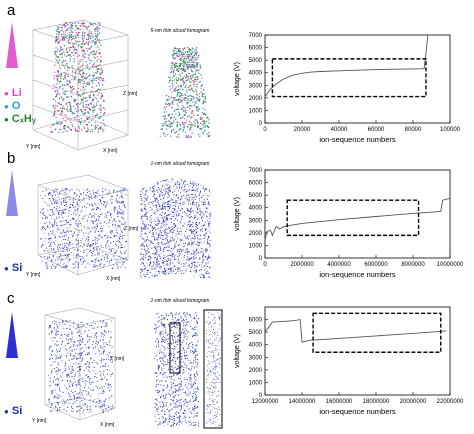 This screenshot has width=474, height=434. Describe the element at coordinates (12, 335) in the screenshot. I see `concentration-wedge-c` at that location.